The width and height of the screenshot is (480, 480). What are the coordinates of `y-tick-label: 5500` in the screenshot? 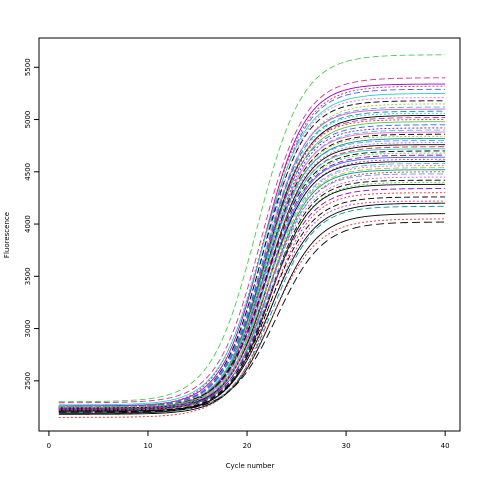 It's located at (28, 67).